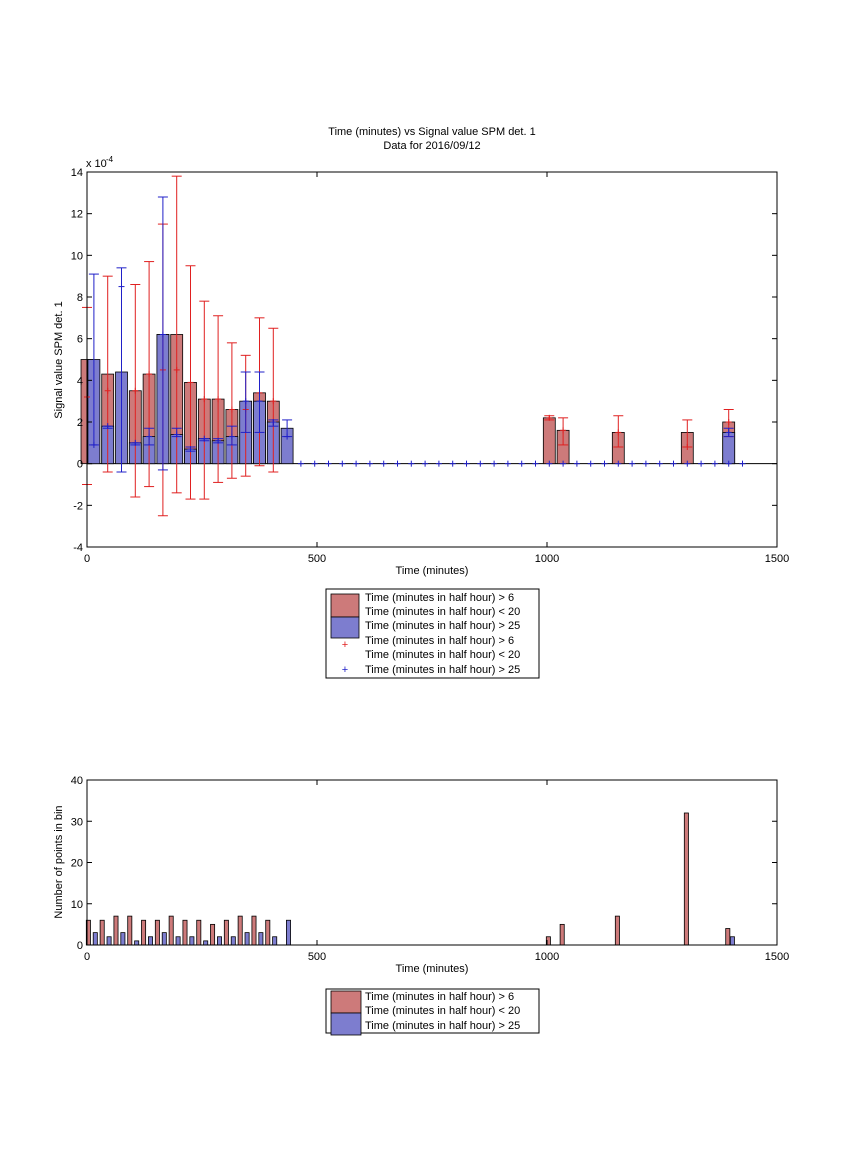 The height and width of the screenshot is (1152, 864). Describe the element at coordinates (59, 861) in the screenshot. I see `bottom-y-axis-label: Number of points in bin` at that location.